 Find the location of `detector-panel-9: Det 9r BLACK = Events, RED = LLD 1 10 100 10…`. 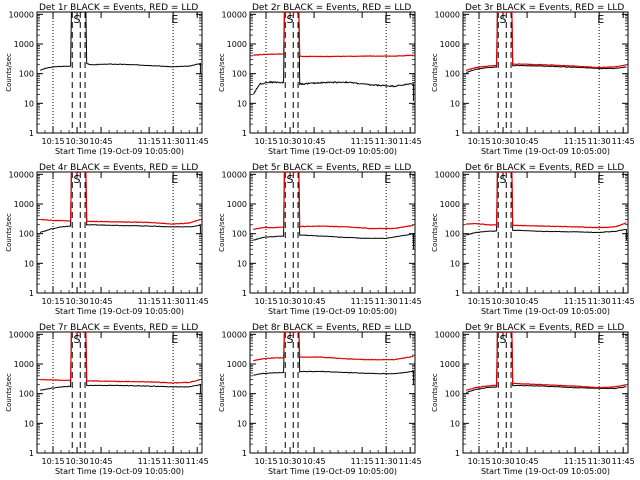

detector-panel-9: Det 9r BLACK = Events, RED = LLD 1 10 100 10… is located at coordinates (533, 399).